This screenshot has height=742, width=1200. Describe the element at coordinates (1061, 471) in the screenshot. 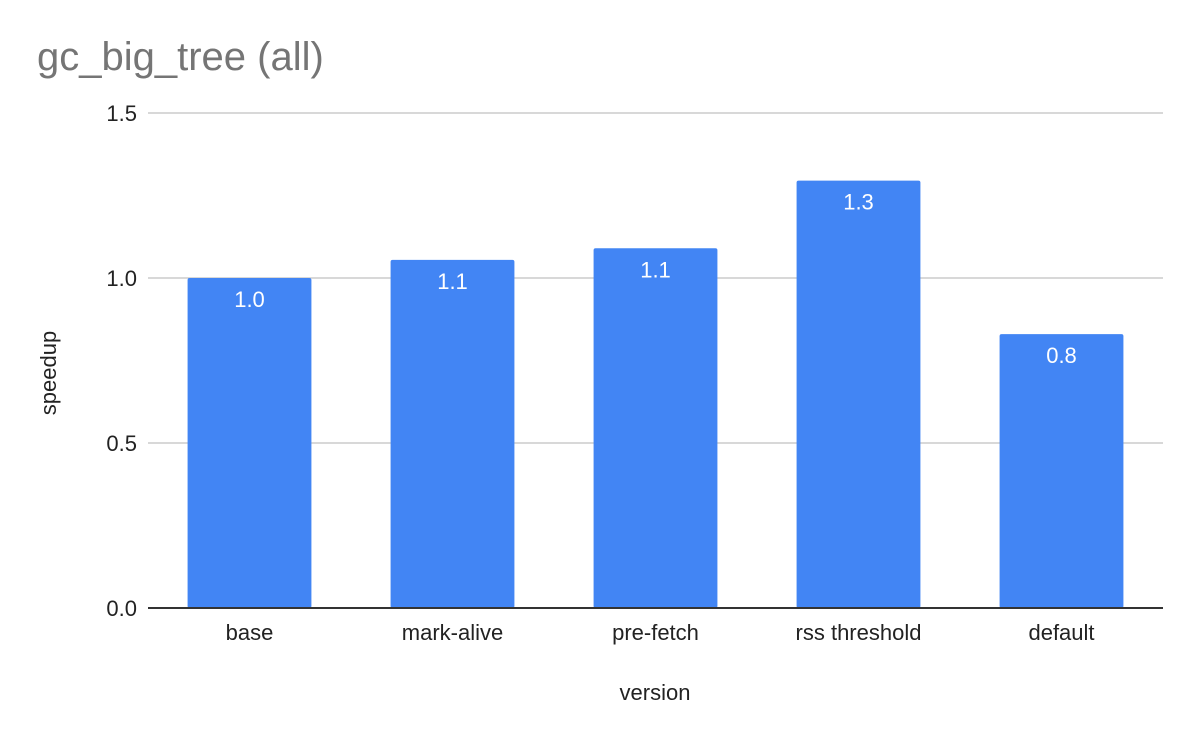

I see `bar-default` at that location.